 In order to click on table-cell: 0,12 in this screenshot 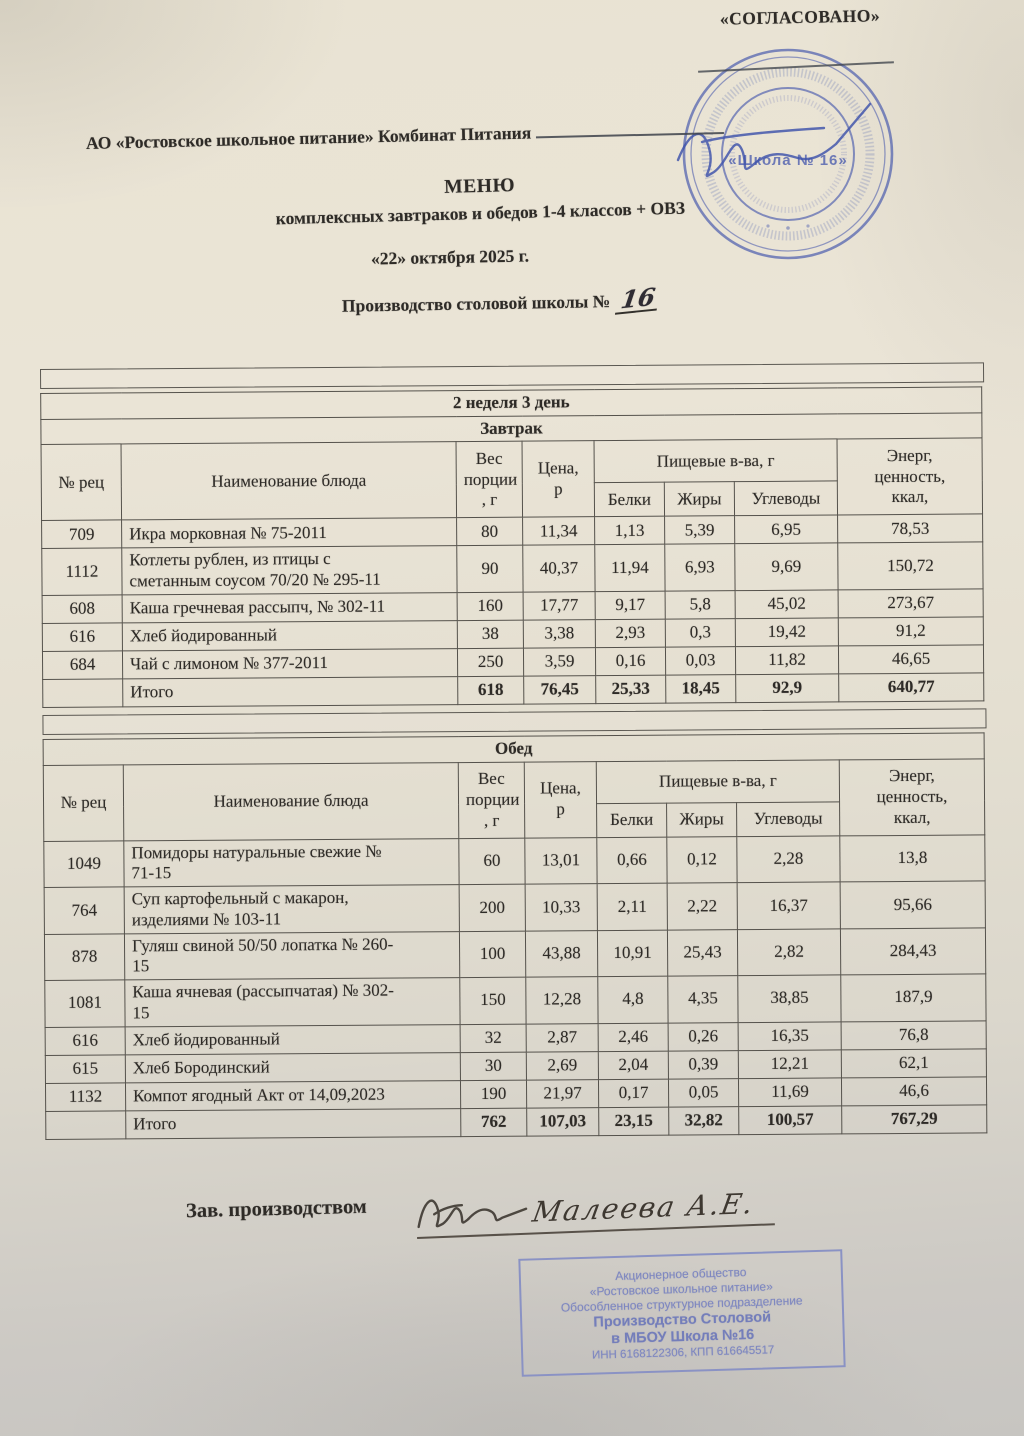, I will do `click(702, 860)`.